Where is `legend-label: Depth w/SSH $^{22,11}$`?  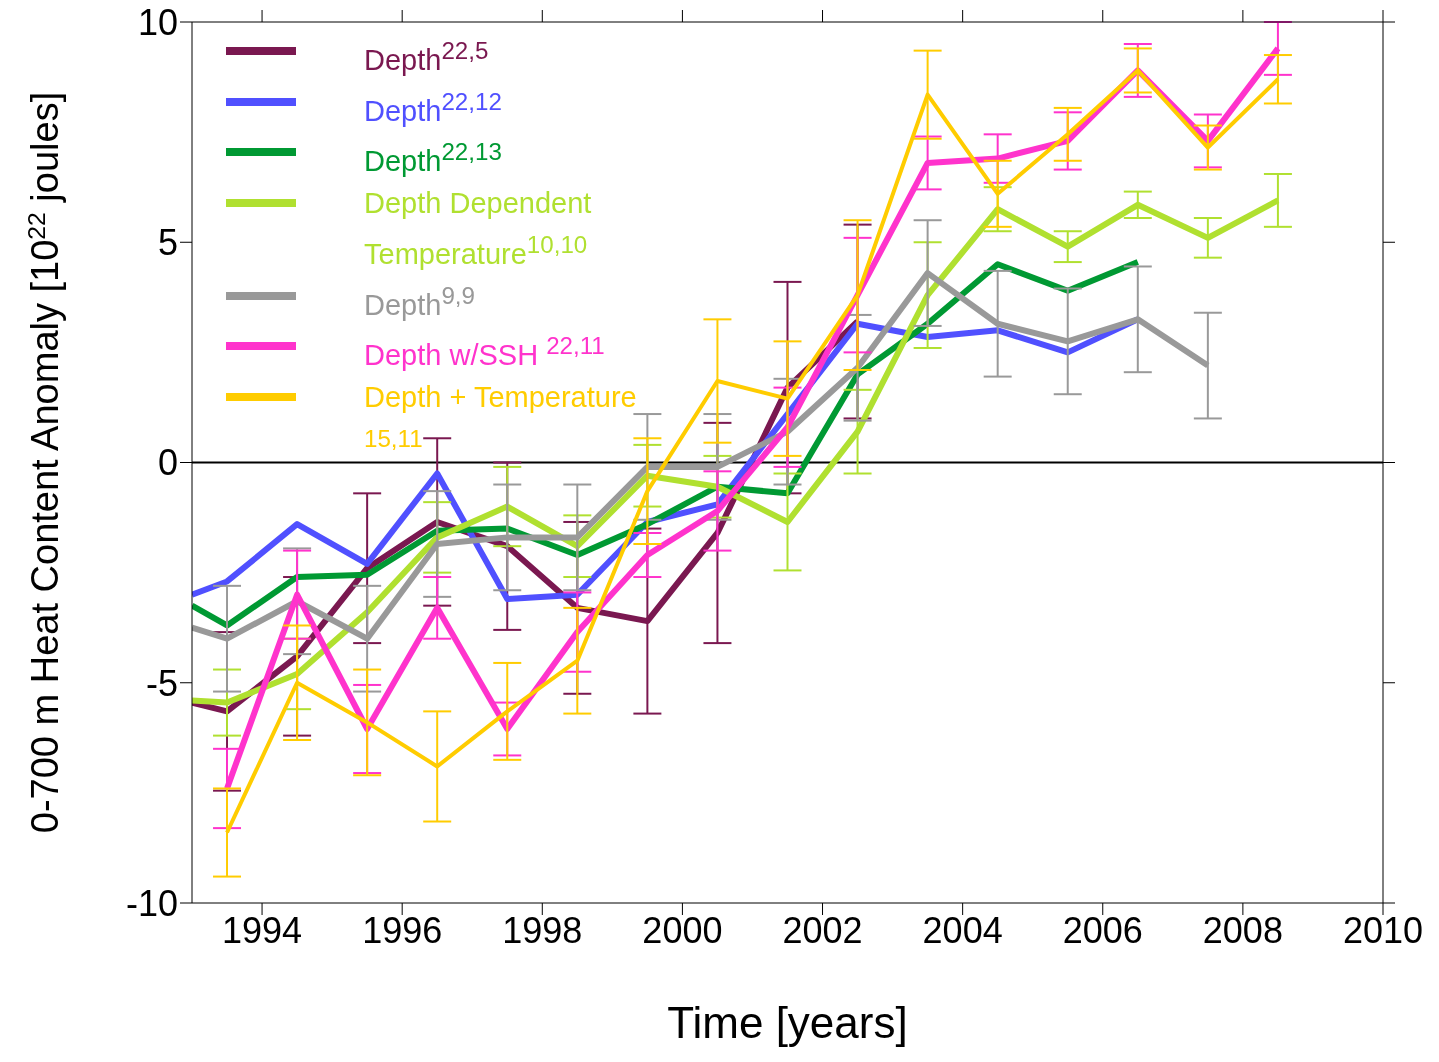 legend-label: Depth w/SSH $^{22,11}$ is located at coordinates (485, 352).